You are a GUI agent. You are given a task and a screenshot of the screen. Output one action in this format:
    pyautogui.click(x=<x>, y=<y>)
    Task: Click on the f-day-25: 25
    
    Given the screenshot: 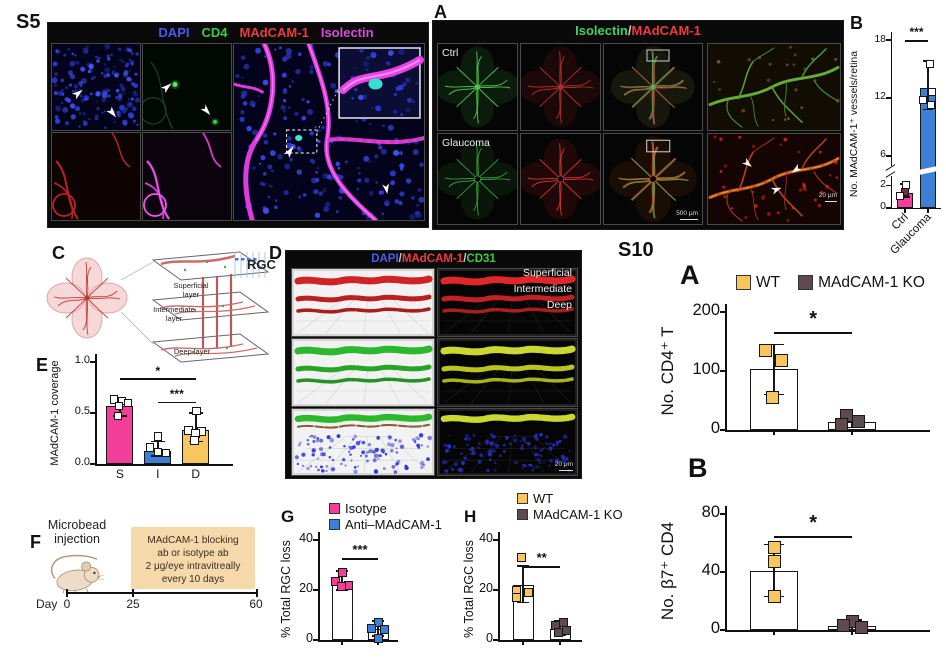 What is the action you would take?
    pyautogui.click(x=133, y=604)
    